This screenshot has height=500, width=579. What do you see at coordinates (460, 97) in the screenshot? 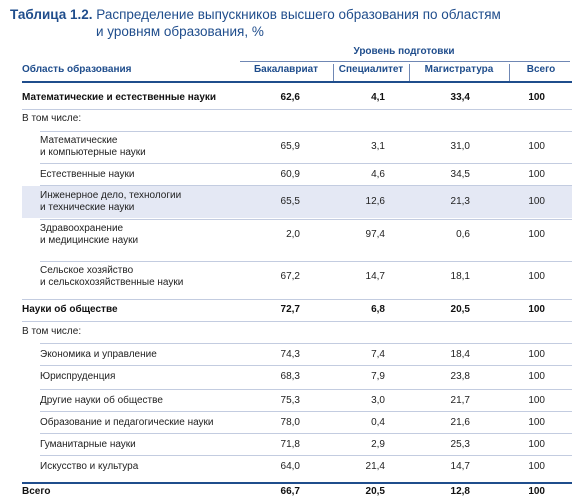
I see `cell-value: 33,4` at bounding box center [460, 97].